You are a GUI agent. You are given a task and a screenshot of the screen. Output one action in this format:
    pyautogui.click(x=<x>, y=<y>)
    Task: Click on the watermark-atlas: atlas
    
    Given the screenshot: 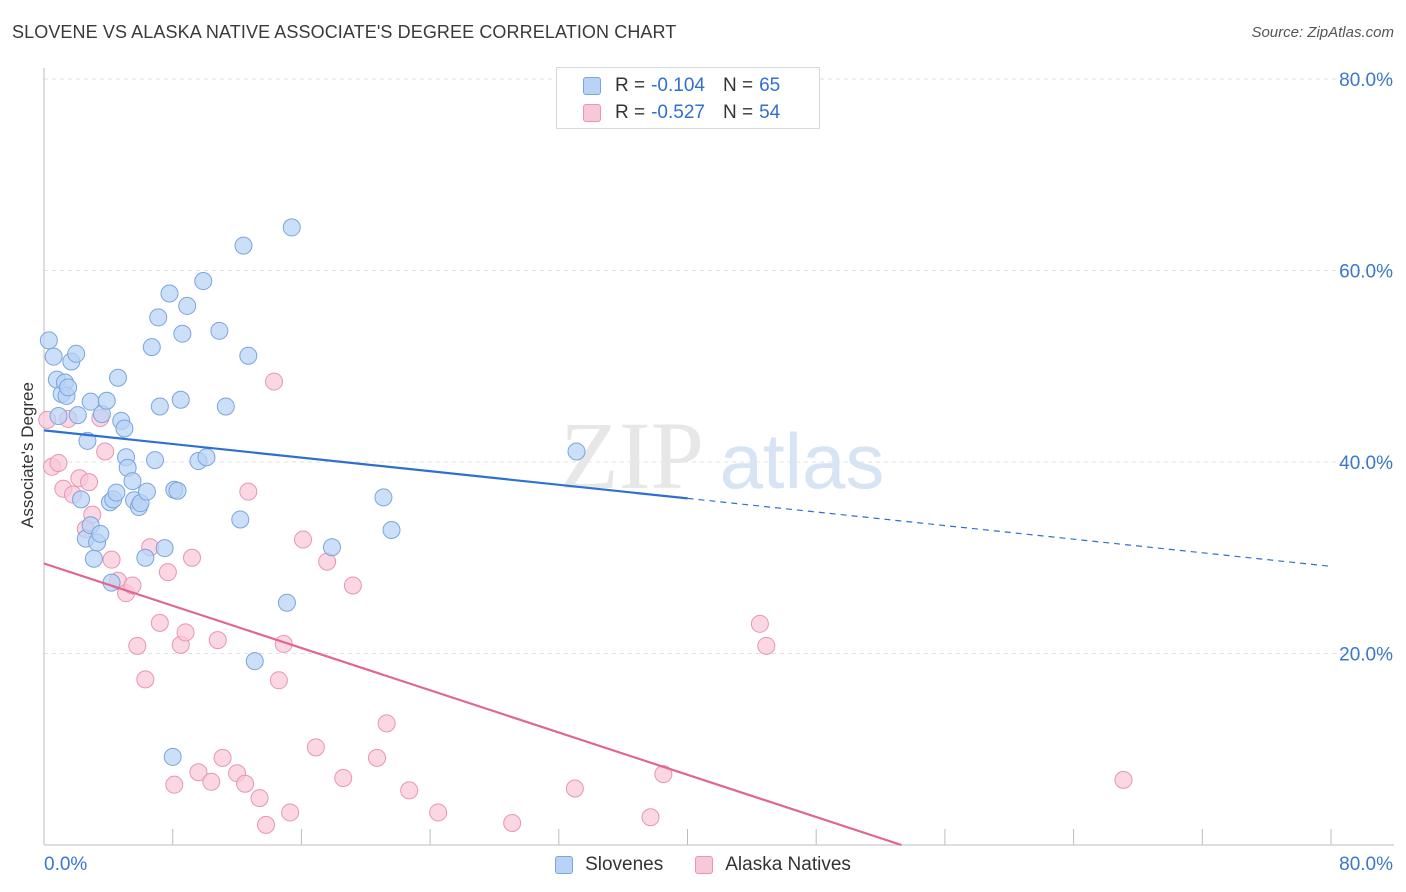 What is the action you would take?
    pyautogui.click(x=802, y=461)
    